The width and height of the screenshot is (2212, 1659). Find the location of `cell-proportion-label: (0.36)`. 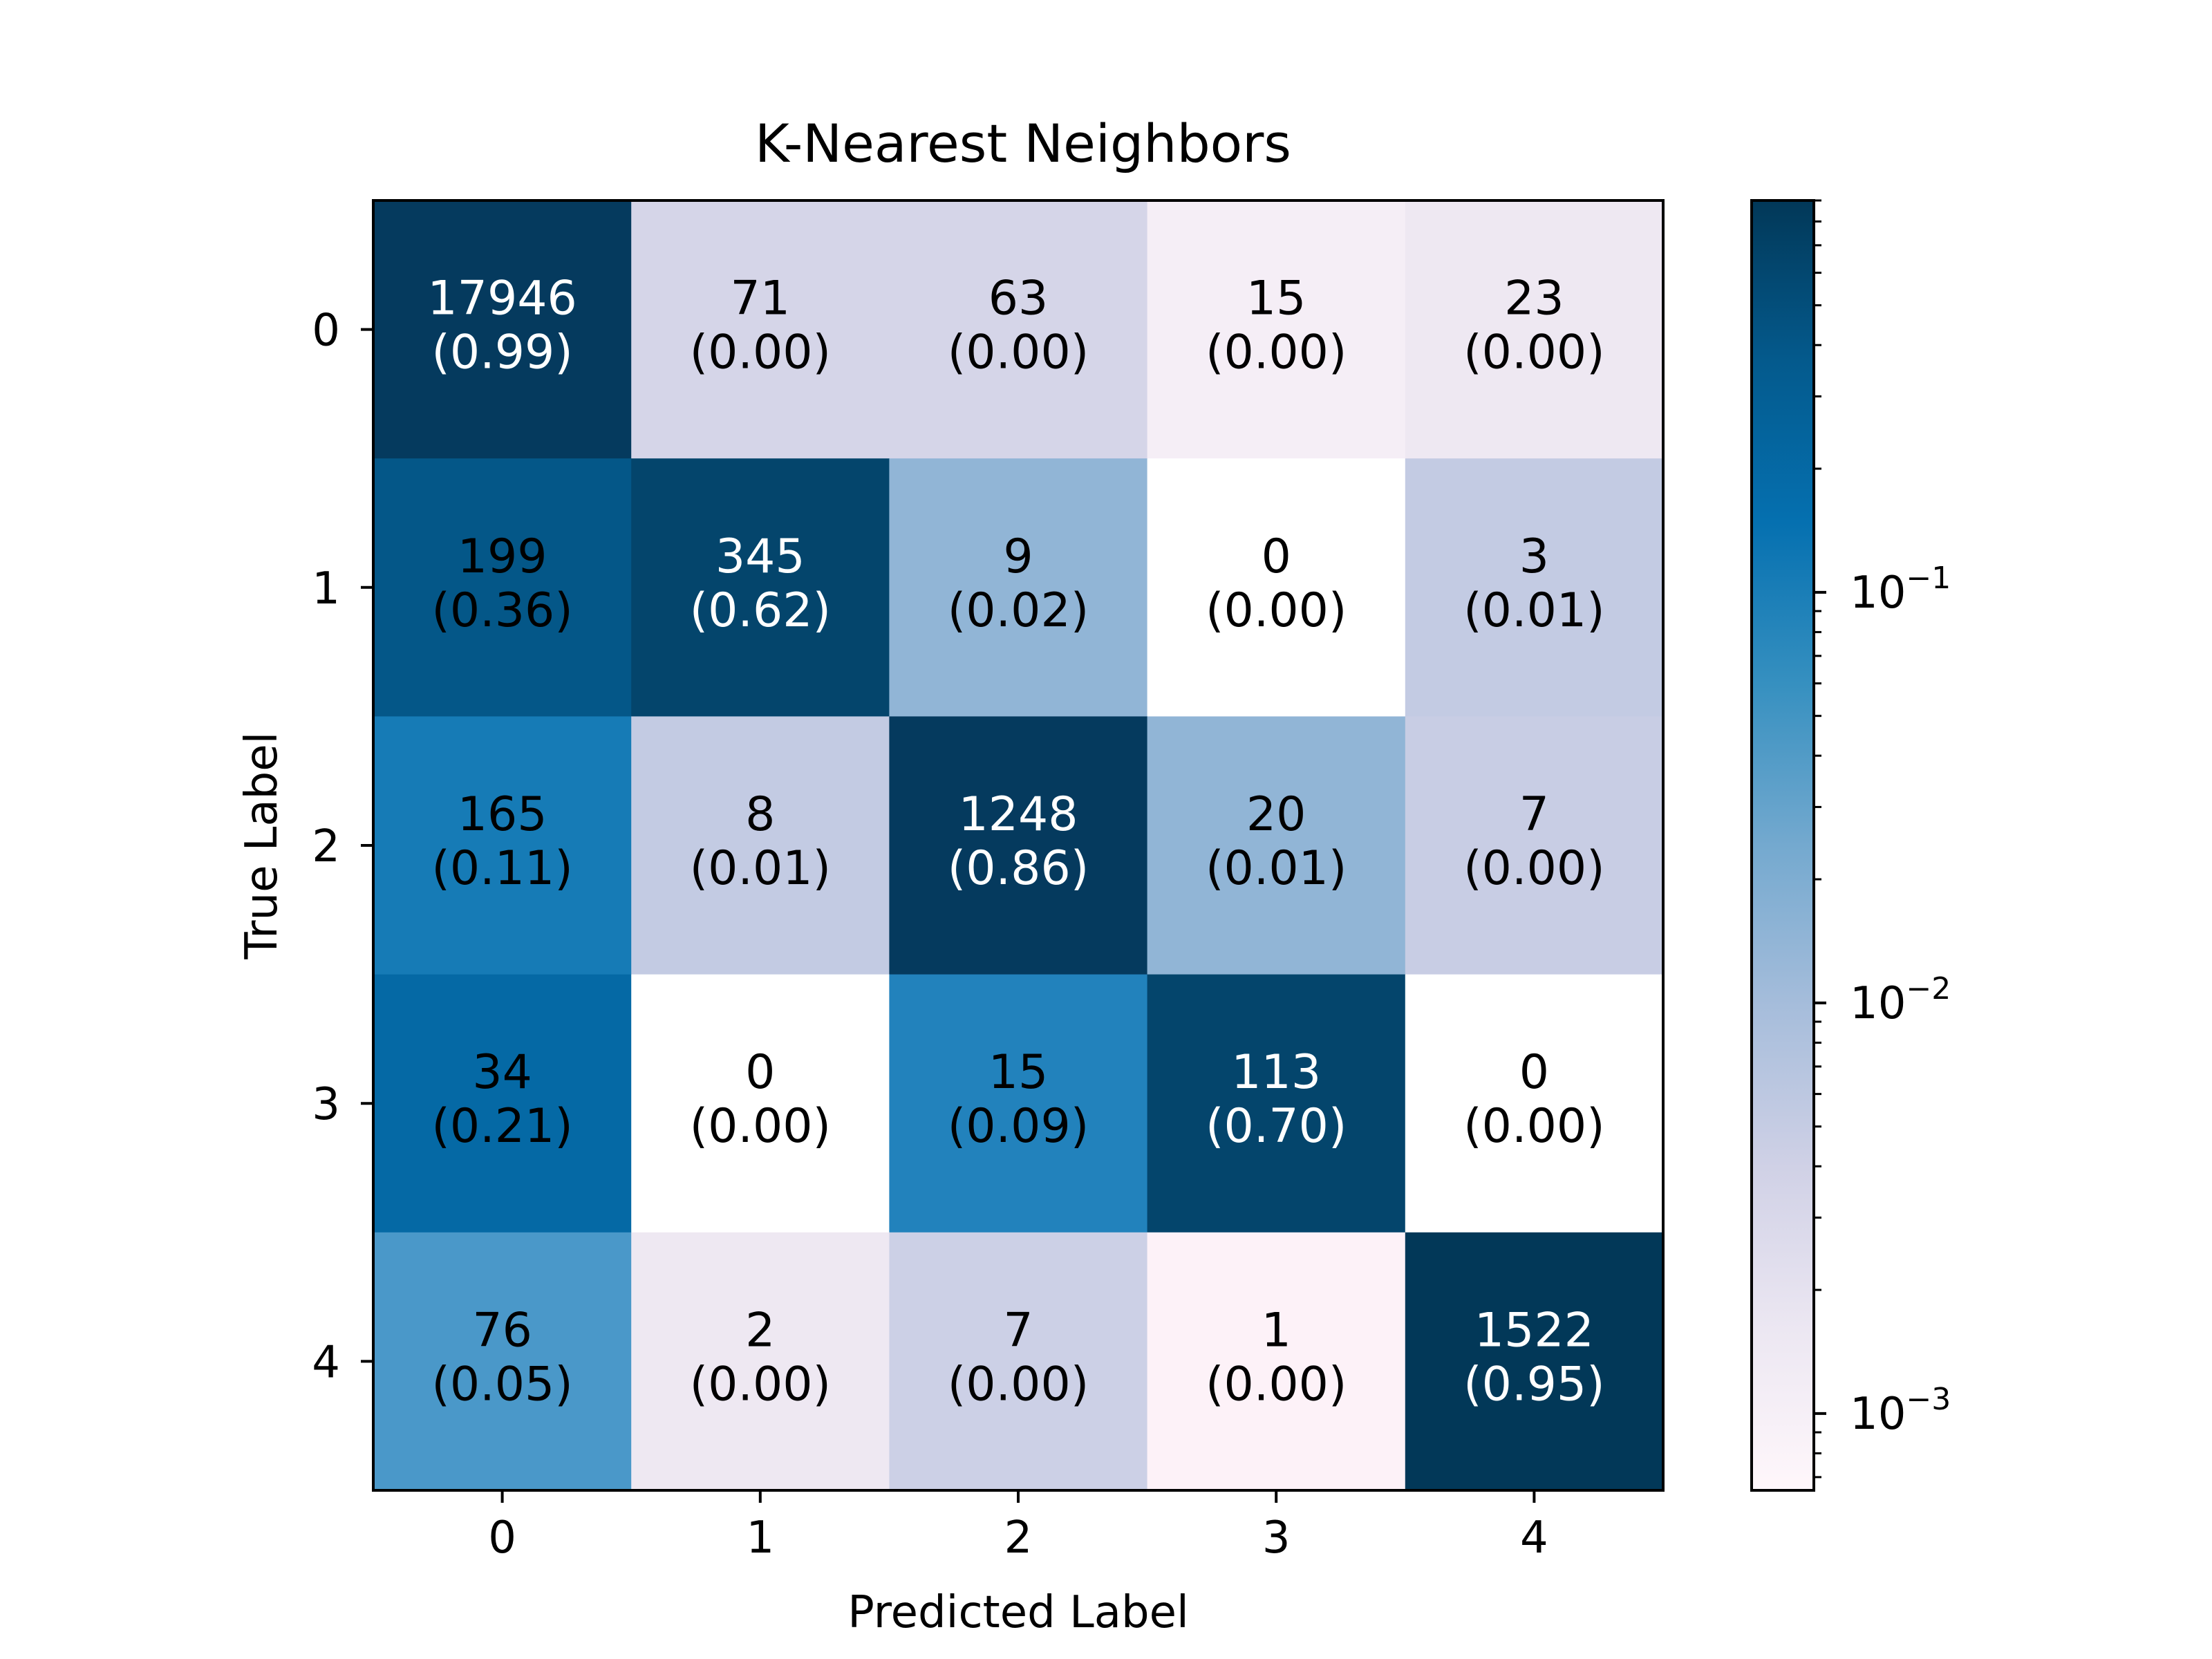

cell-proportion-label: (0.36) is located at coordinates (501, 610).